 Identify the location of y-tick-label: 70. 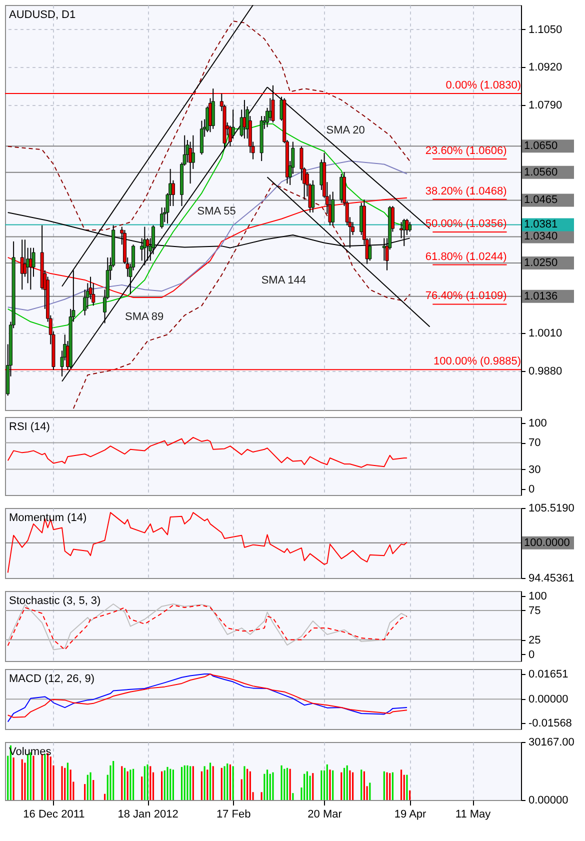
(534, 443).